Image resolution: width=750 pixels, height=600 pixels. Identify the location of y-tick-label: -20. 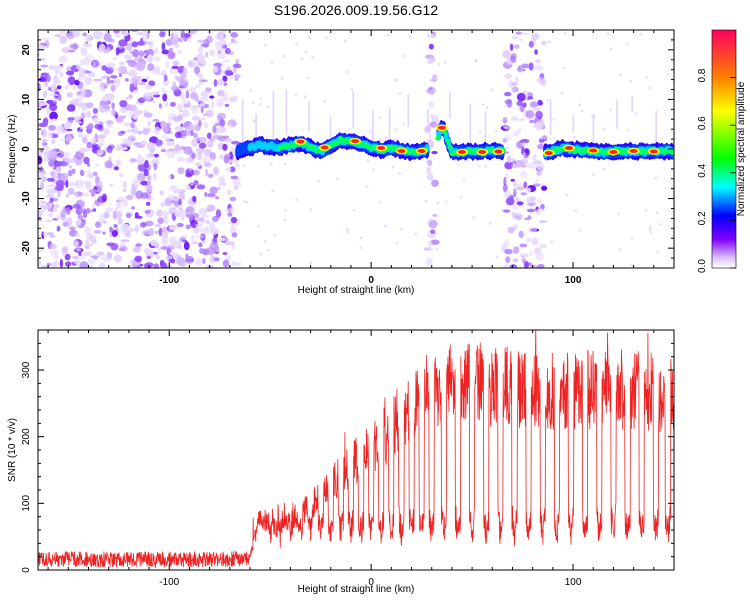
(26, 248).